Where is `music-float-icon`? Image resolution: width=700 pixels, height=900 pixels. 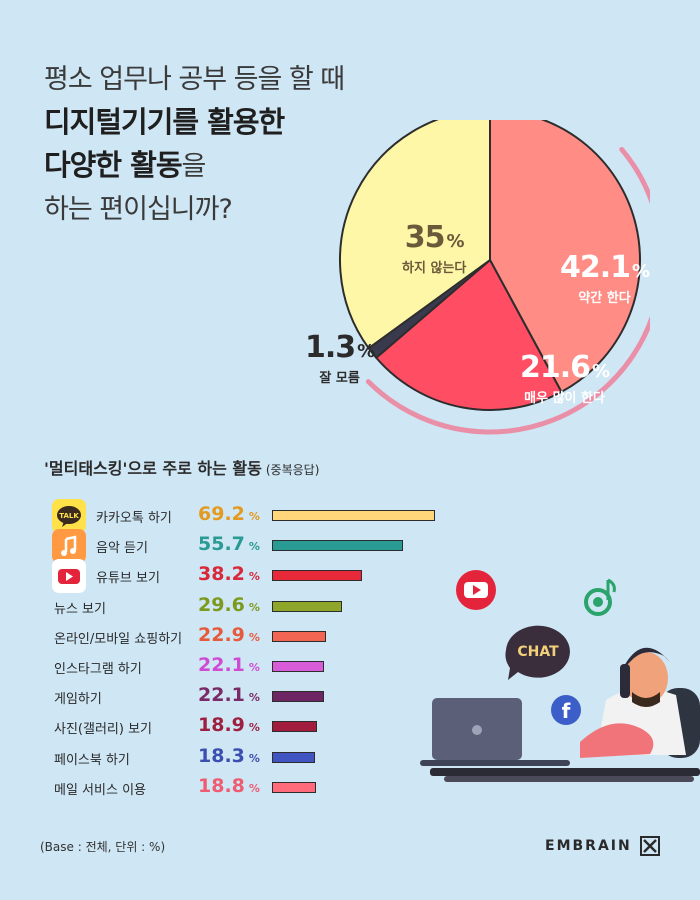 music-float-icon is located at coordinates (600, 597).